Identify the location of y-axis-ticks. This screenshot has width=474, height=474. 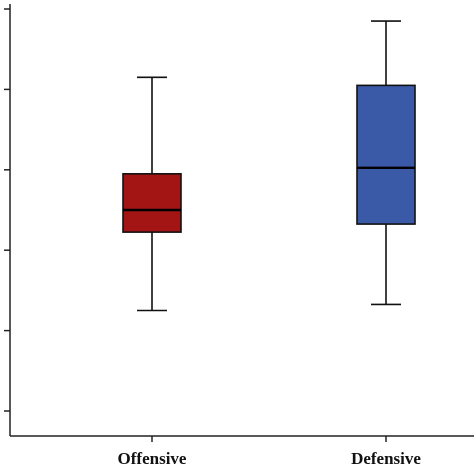
(7, 210).